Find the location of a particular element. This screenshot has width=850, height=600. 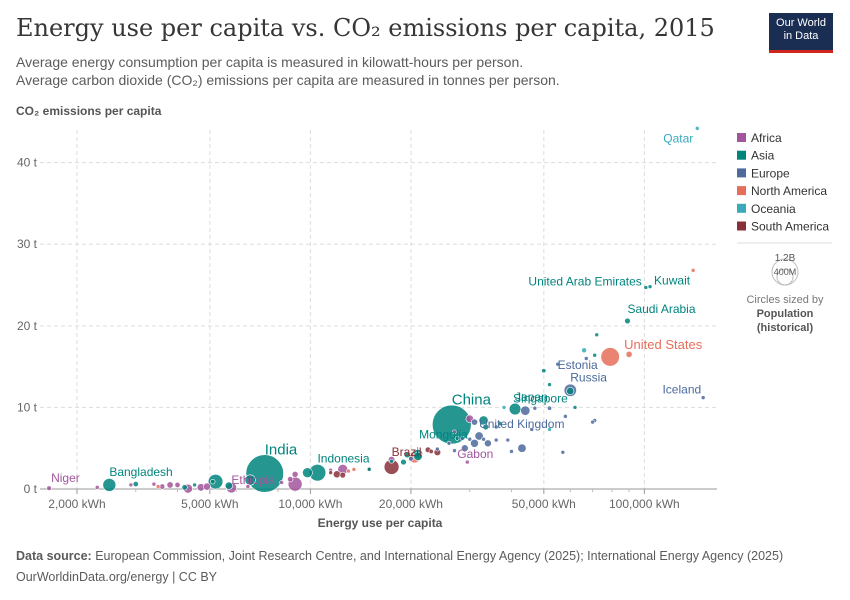

point-dr-congo is located at coordinates (188, 488).